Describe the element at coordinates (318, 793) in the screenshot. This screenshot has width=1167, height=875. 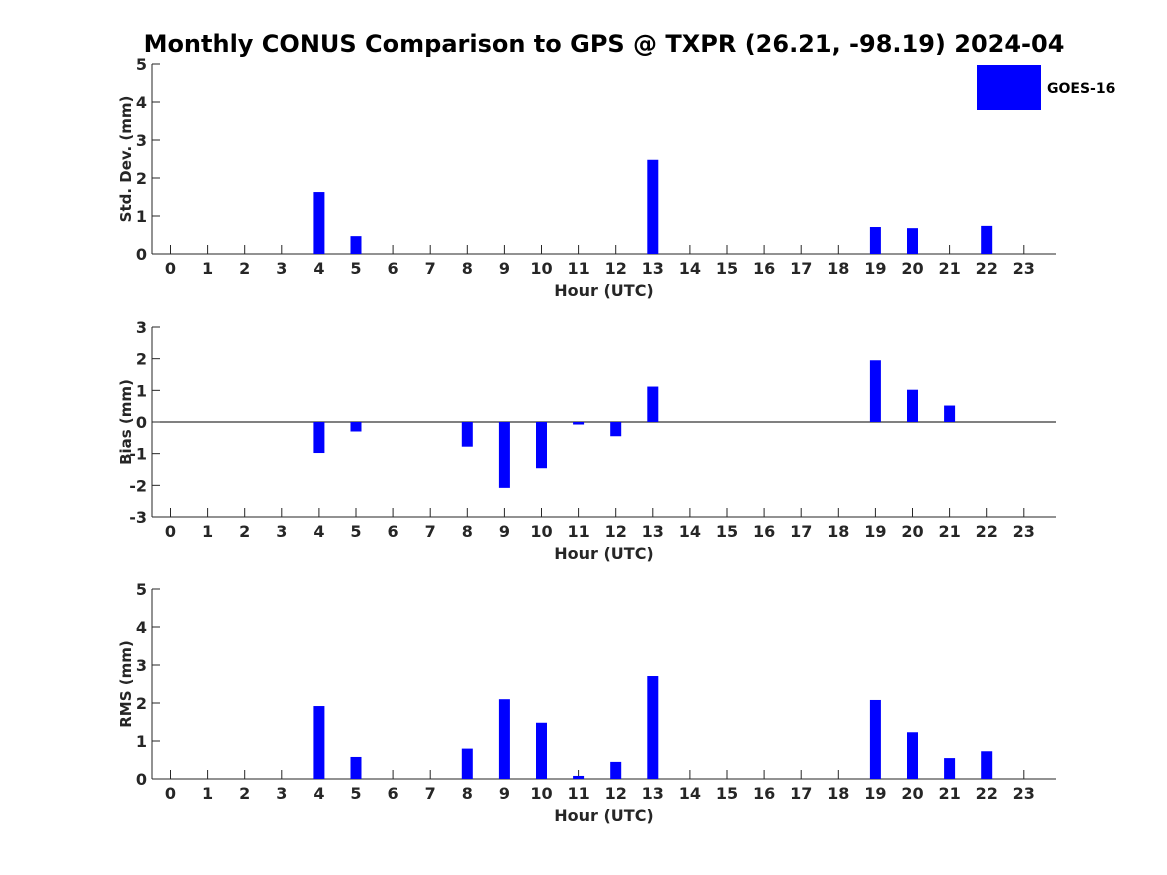
I see `x-tick-label: 4` at that location.